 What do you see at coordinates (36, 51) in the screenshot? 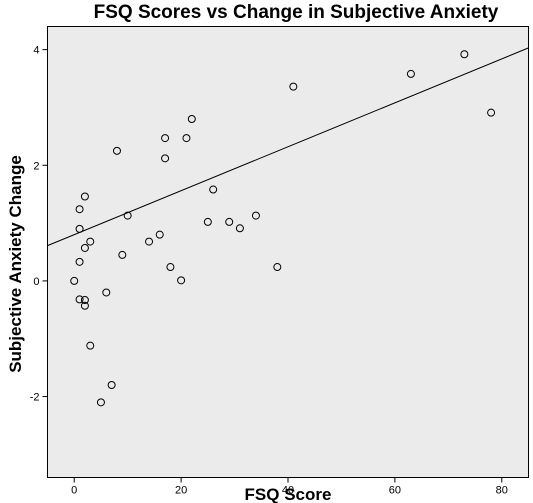
I see `y-tick-label: 4` at bounding box center [36, 51].